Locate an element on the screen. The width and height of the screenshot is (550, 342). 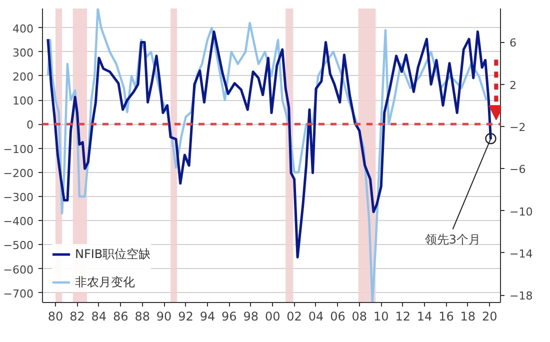
x-tick-label: 20 is located at coordinates (490, 317).